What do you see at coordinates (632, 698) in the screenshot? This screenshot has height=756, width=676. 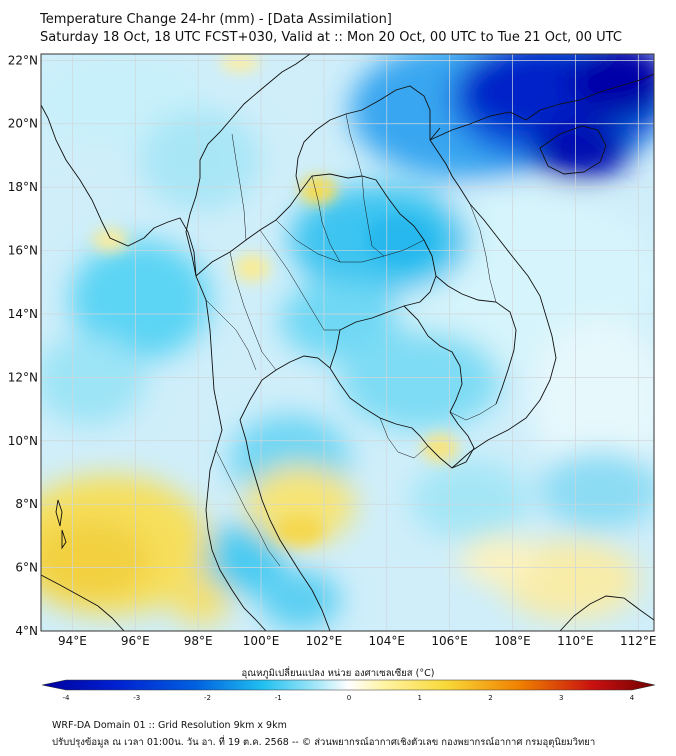 I see `colorbar-tick-label: 4` at bounding box center [632, 698].